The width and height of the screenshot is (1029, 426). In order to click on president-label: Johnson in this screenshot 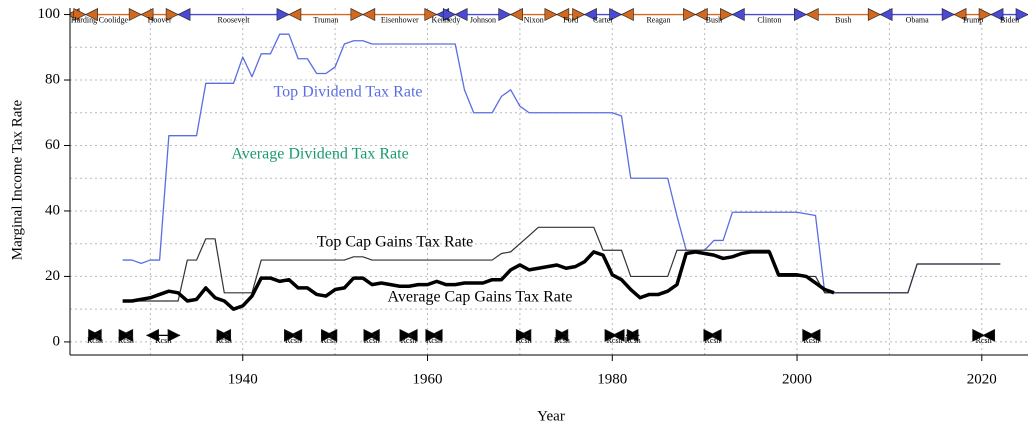, I will do `click(483, 19)`.